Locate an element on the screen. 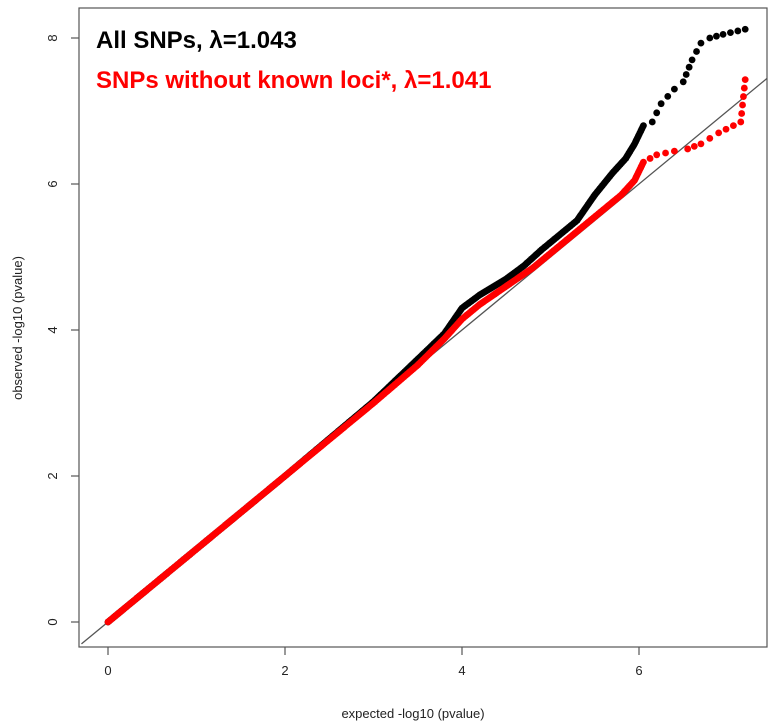 This screenshot has height=726, width=770. y-tick-label: 4 is located at coordinates (52, 329).